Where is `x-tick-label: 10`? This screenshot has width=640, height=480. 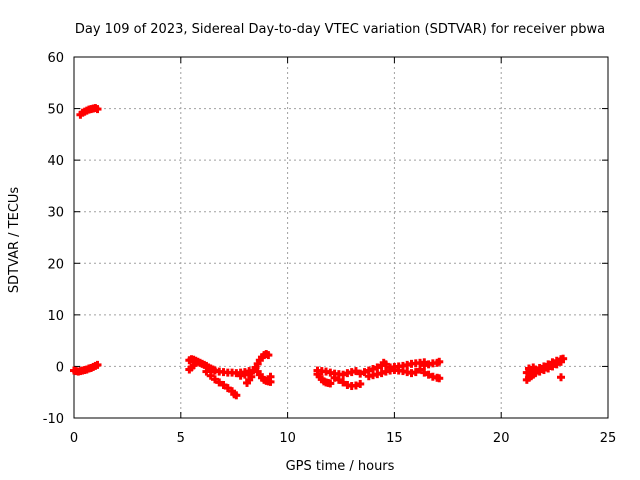 x-tick-label: 10 is located at coordinates (287, 438).